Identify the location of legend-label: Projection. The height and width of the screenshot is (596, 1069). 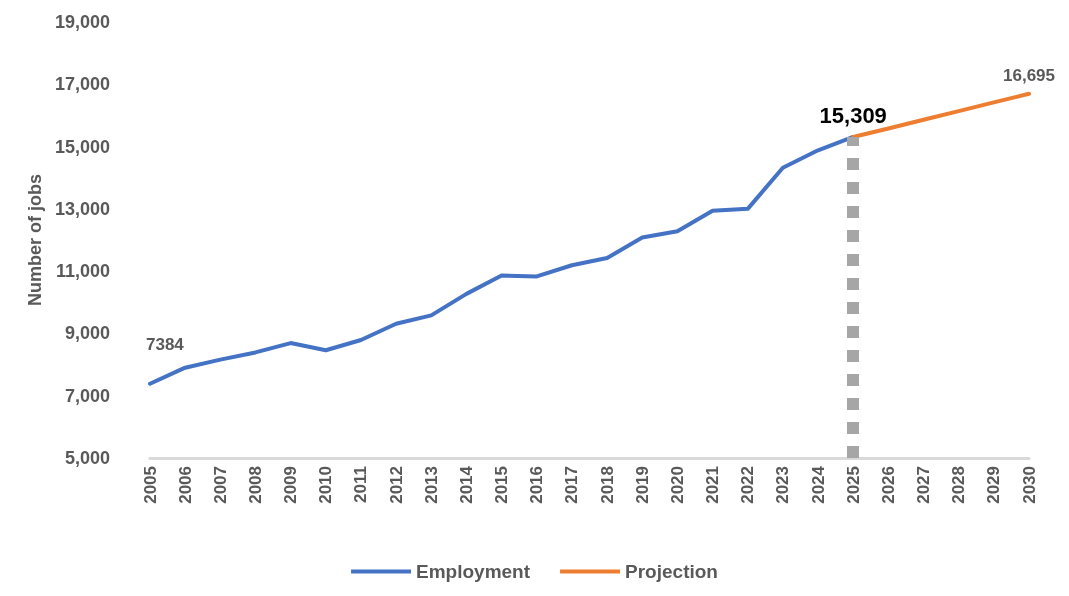
(671, 571).